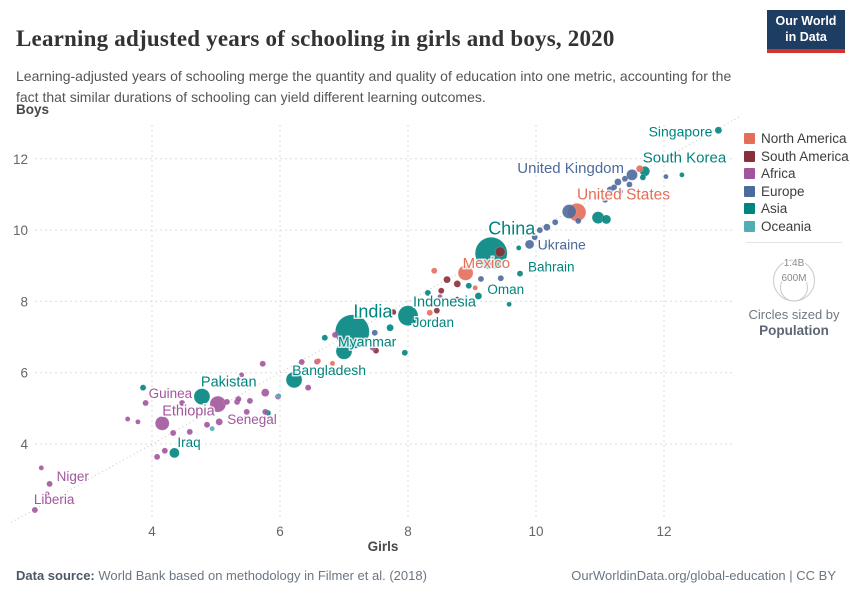  Describe the element at coordinates (49, 484) in the screenshot. I see `data-point-niger` at that location.